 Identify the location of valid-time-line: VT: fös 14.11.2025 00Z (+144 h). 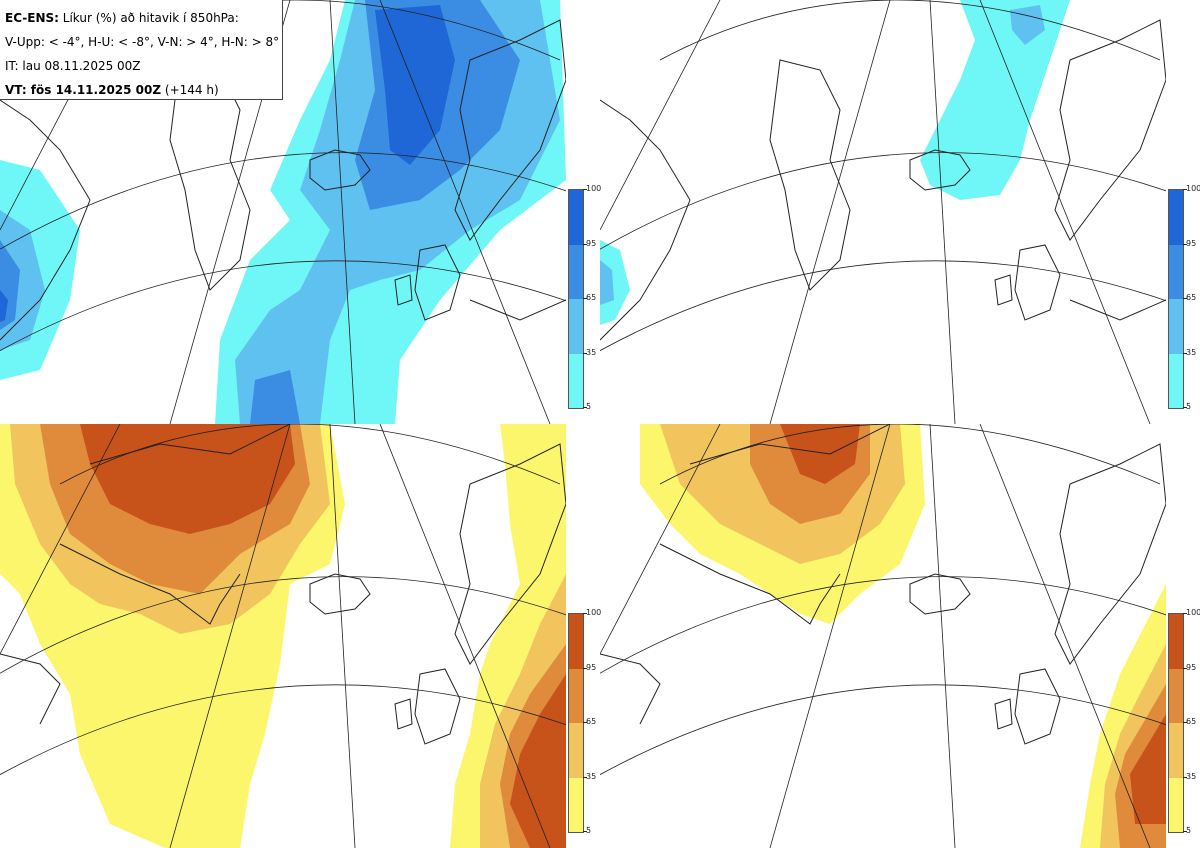
(143, 90).